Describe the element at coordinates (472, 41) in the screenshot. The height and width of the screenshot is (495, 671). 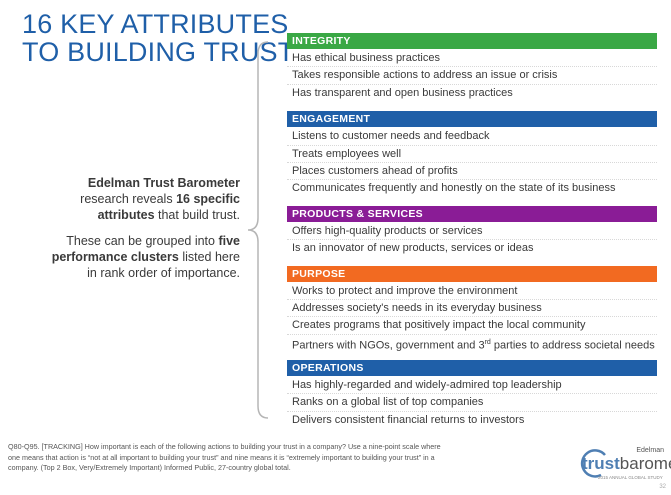
I see `cluster-header-integrity: INTEGRITY` at that location.